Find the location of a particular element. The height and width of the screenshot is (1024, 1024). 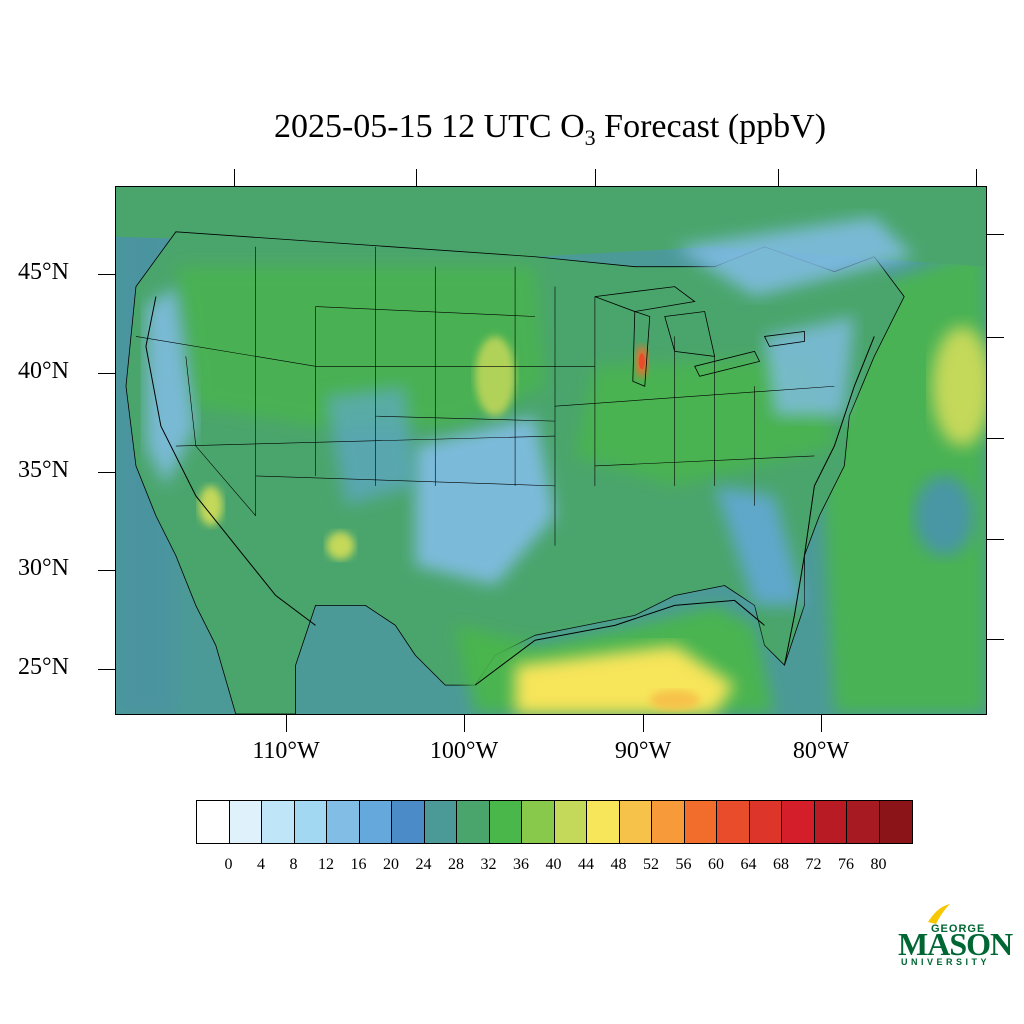

greatlakes-low is located at coordinates (794, 256).